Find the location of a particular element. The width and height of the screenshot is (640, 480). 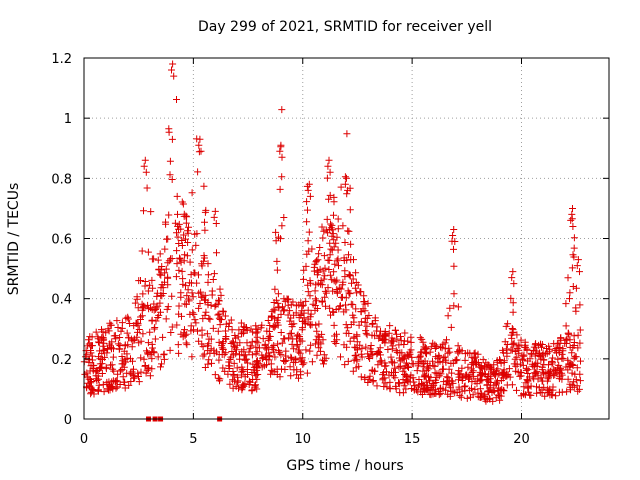

x-tick-label: 15 is located at coordinates (412, 439).